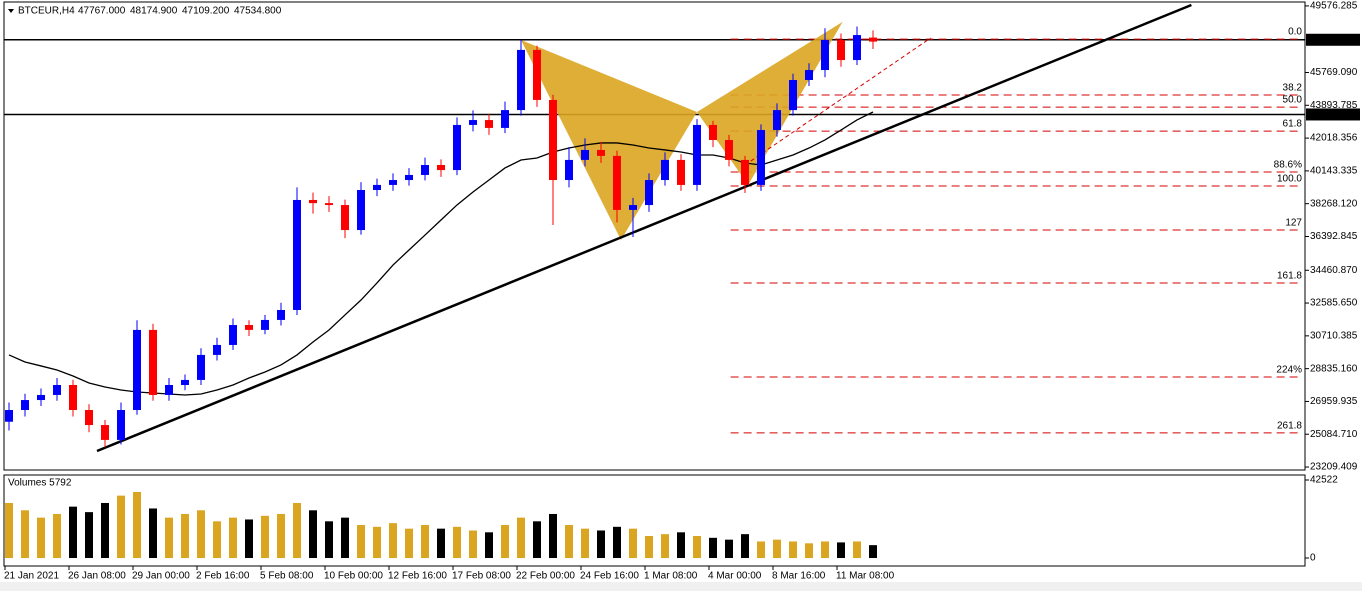 The height and width of the screenshot is (591, 1362). Describe the element at coordinates (1293, 100) in the screenshot. I see `fib-label: 50.0` at that location.